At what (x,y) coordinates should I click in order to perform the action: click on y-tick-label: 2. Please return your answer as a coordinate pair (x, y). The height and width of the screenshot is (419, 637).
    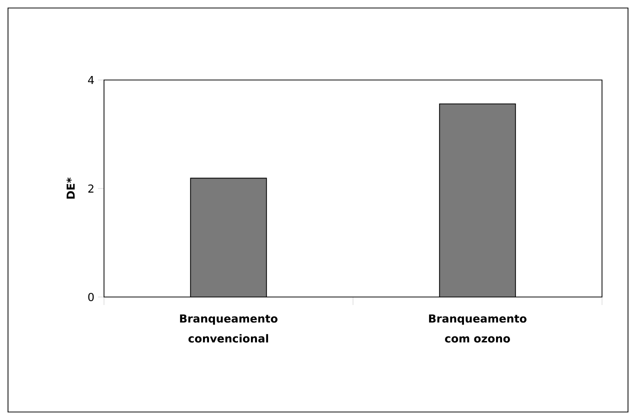
    Looking at the image, I should click on (91, 188).